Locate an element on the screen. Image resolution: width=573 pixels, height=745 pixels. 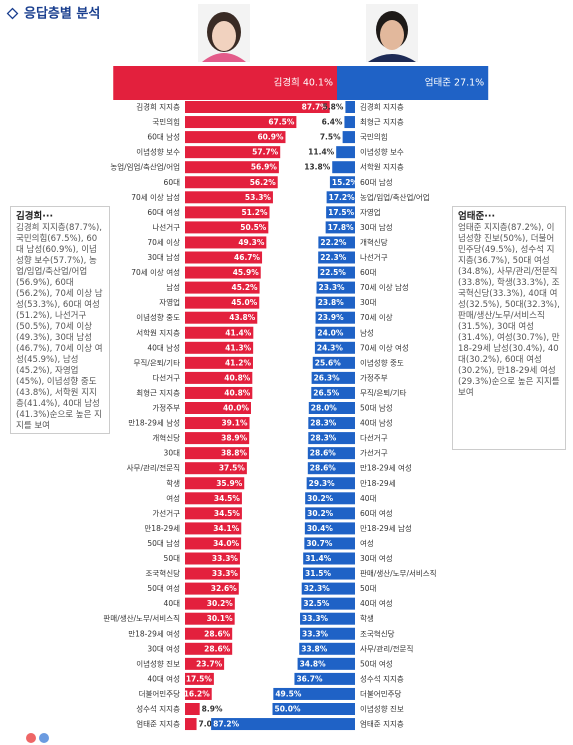
value-label: 7.0% is located at coordinates (209, 724).